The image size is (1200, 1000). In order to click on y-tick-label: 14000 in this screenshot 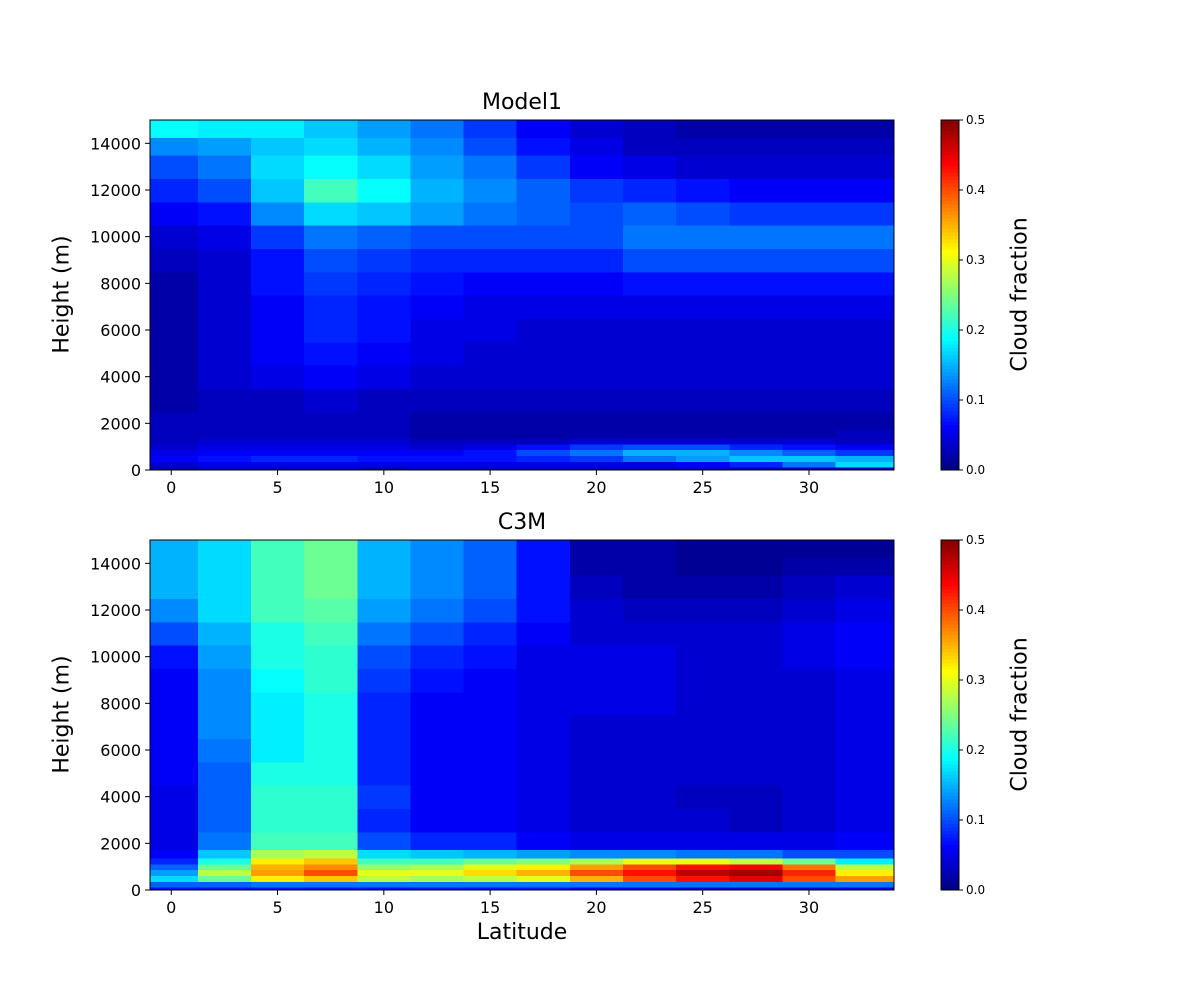, I will do `click(115, 563)`.